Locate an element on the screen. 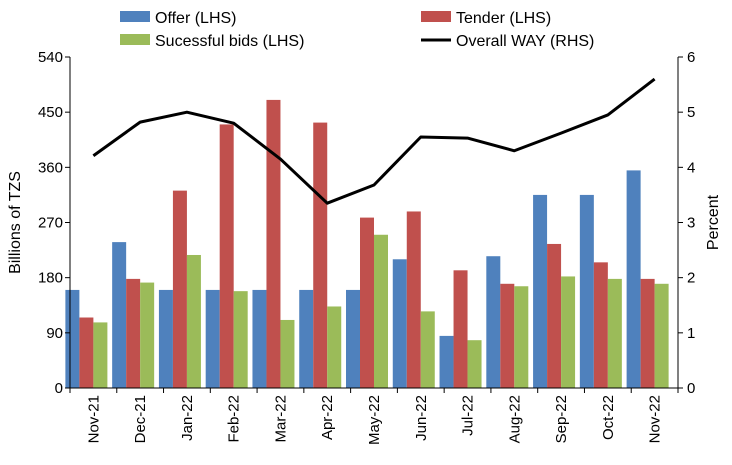 The height and width of the screenshot is (465, 732). y-axis-title-right: Percent is located at coordinates (713, 222).